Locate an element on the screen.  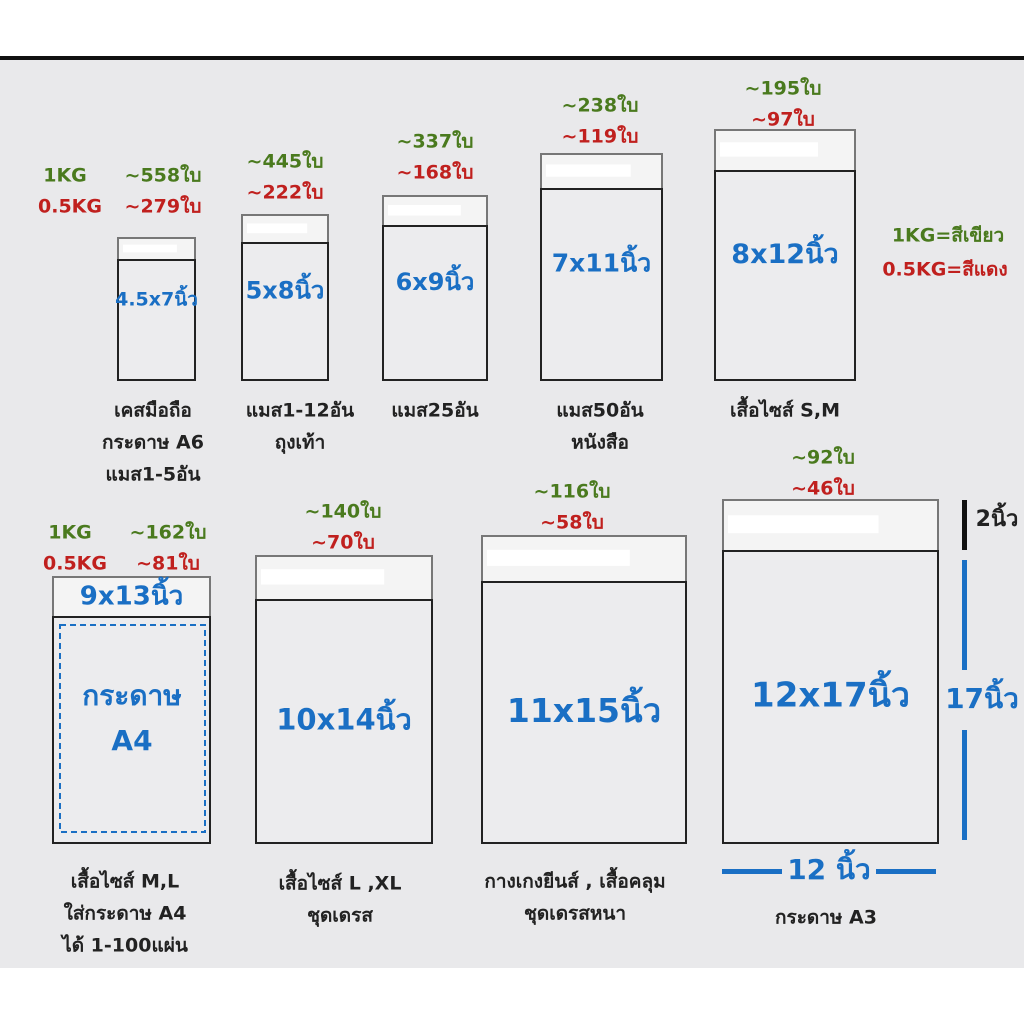
bag-size: 5x8นิ้ว is located at coordinates (285, 288).